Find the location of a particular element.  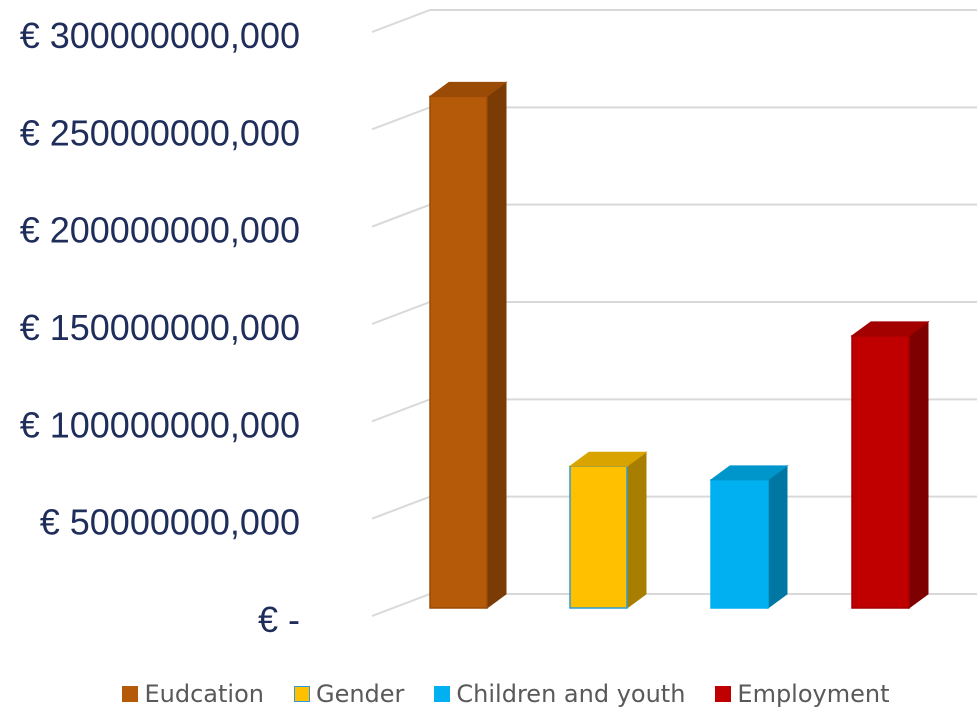

y-tick-label-2: € 100000000,000 is located at coordinates (160, 424).